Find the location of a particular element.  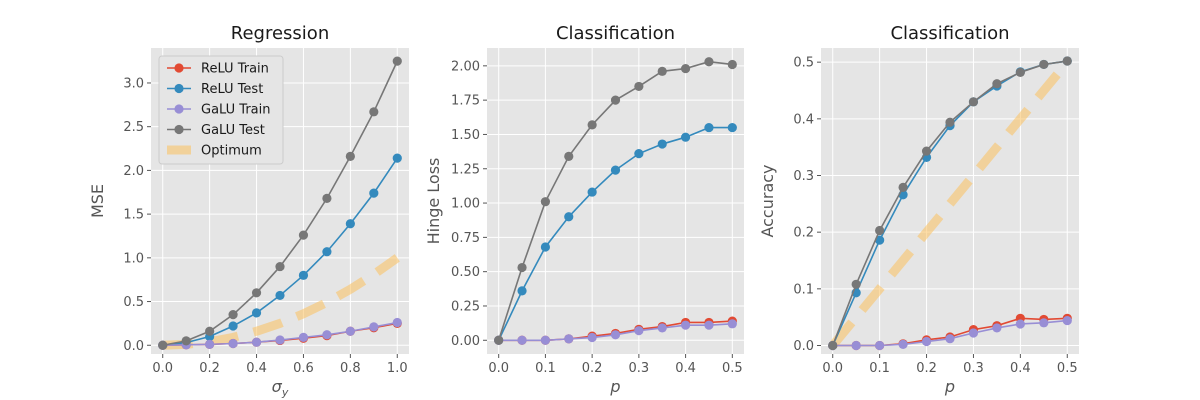

y-tick-label: 0.25 is located at coordinates (465, 306).